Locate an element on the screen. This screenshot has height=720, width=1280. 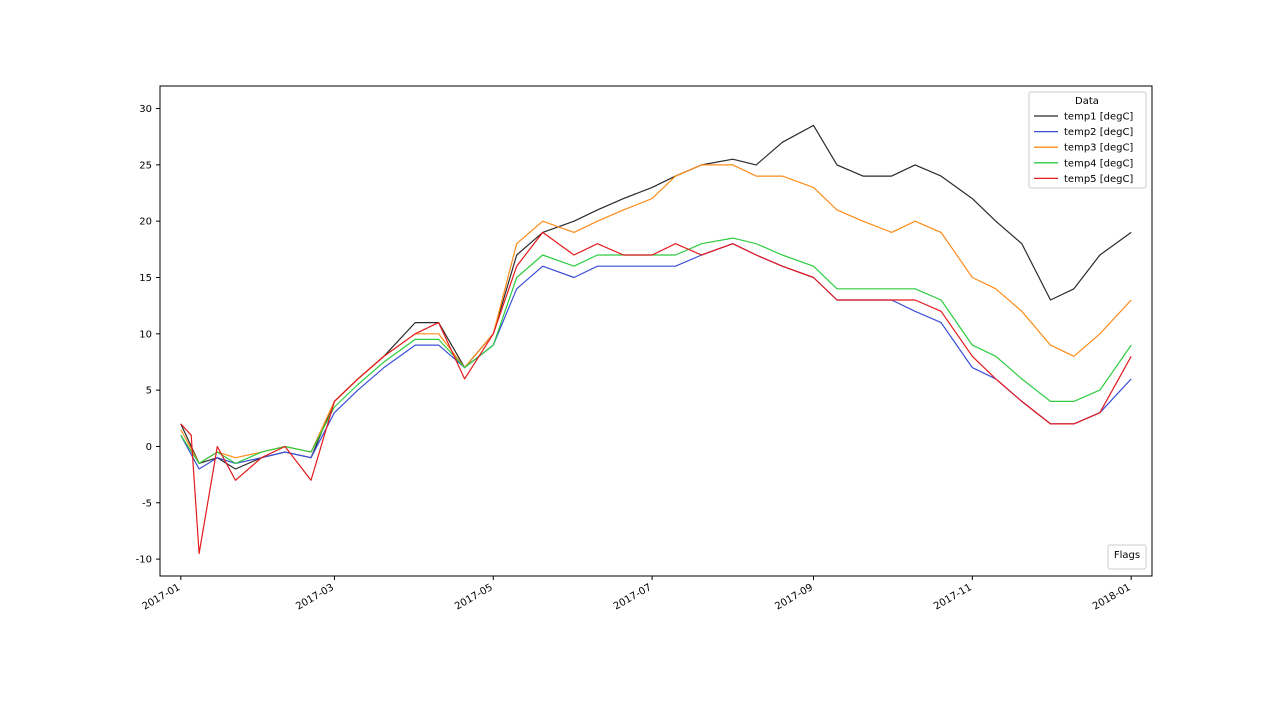
y-tick-label: 15 is located at coordinates (145, 278).